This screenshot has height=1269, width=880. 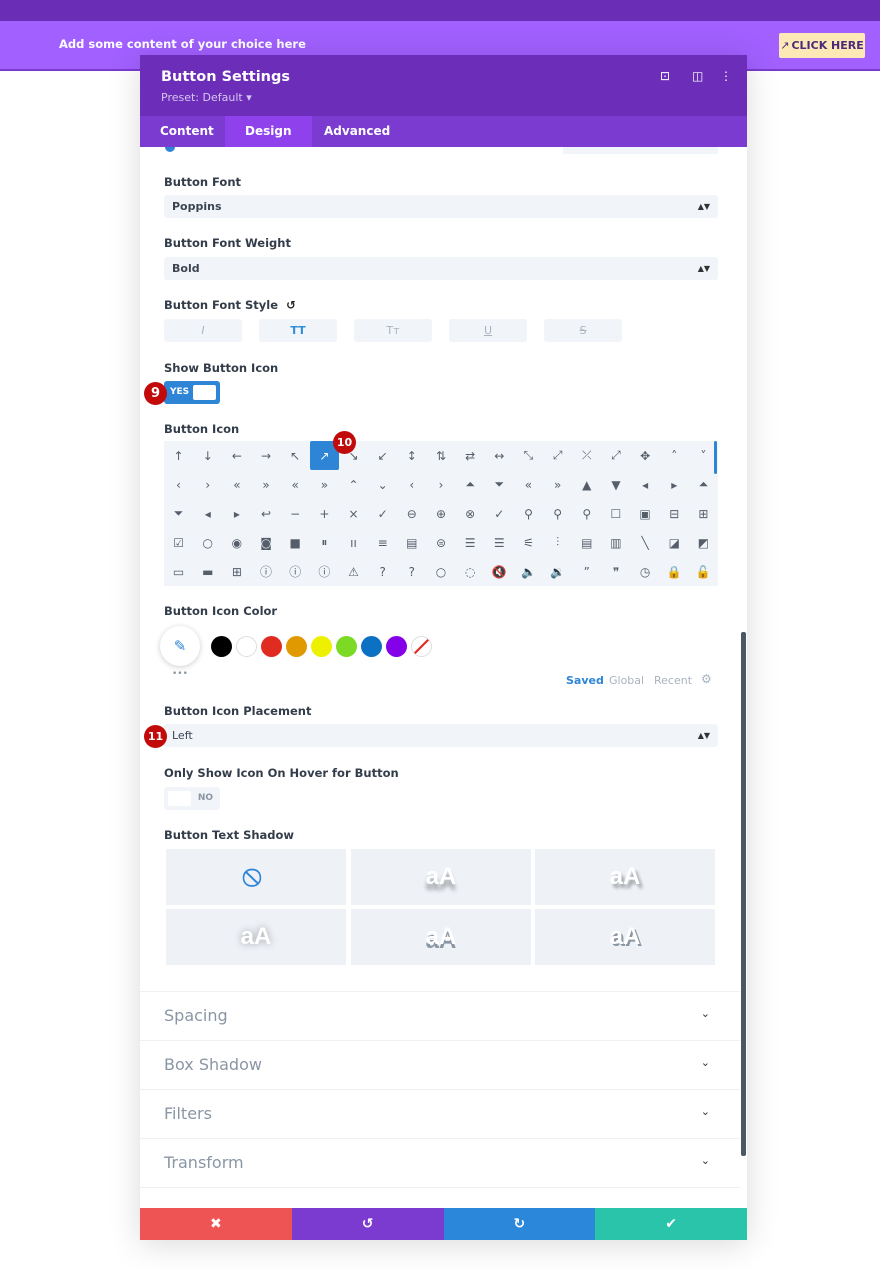 What do you see at coordinates (440, 1015) in the screenshot?
I see `section-spacing: Spacing ⌄` at bounding box center [440, 1015].